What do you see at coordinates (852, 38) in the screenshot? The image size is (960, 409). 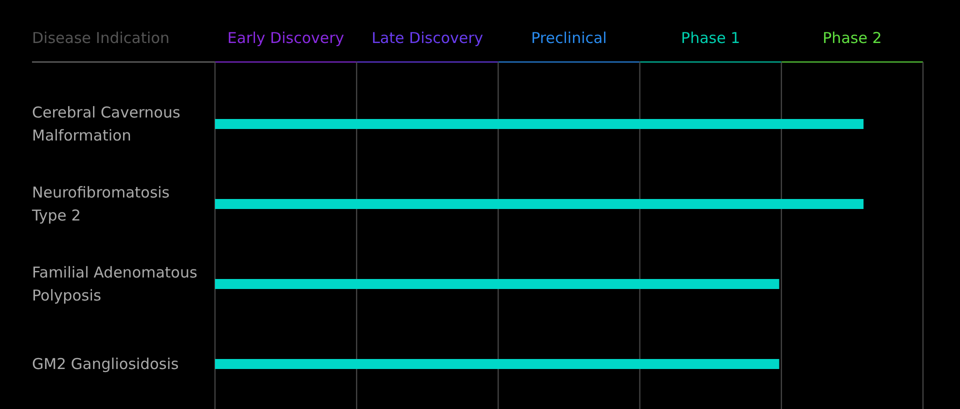 I see `text: Phase 2` at bounding box center [852, 38].